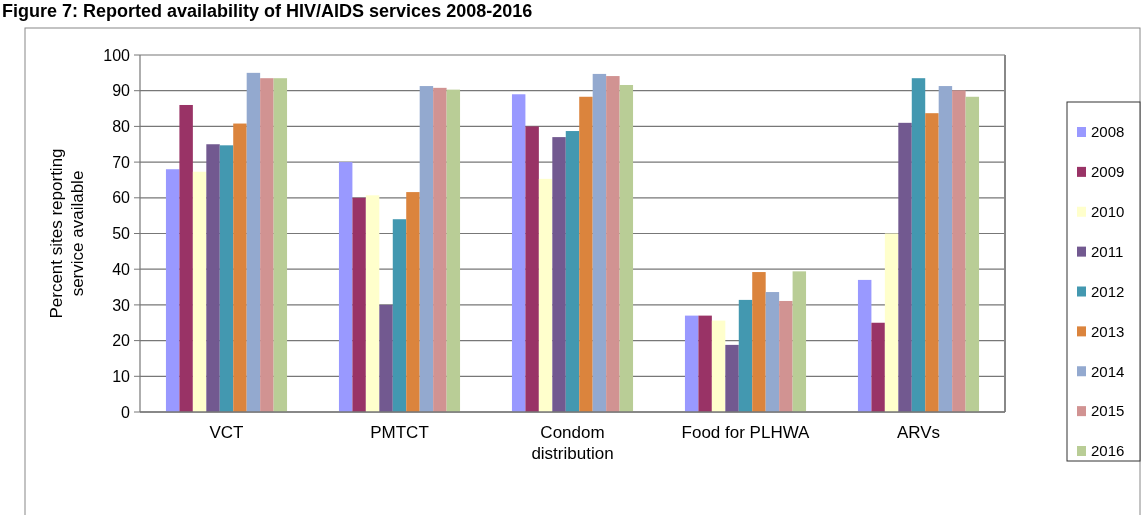  Describe the element at coordinates (1108, 451) in the screenshot. I see `legend-label: 2016` at that location.